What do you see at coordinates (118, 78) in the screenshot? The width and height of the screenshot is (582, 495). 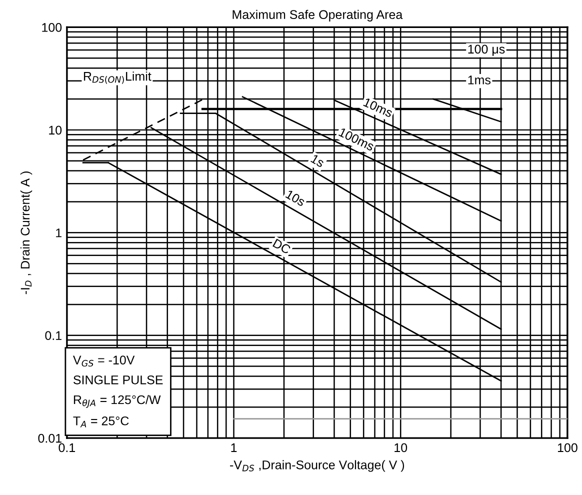 I see `annotation: R$_{DS(ON)}$Limit` at bounding box center [118, 78].